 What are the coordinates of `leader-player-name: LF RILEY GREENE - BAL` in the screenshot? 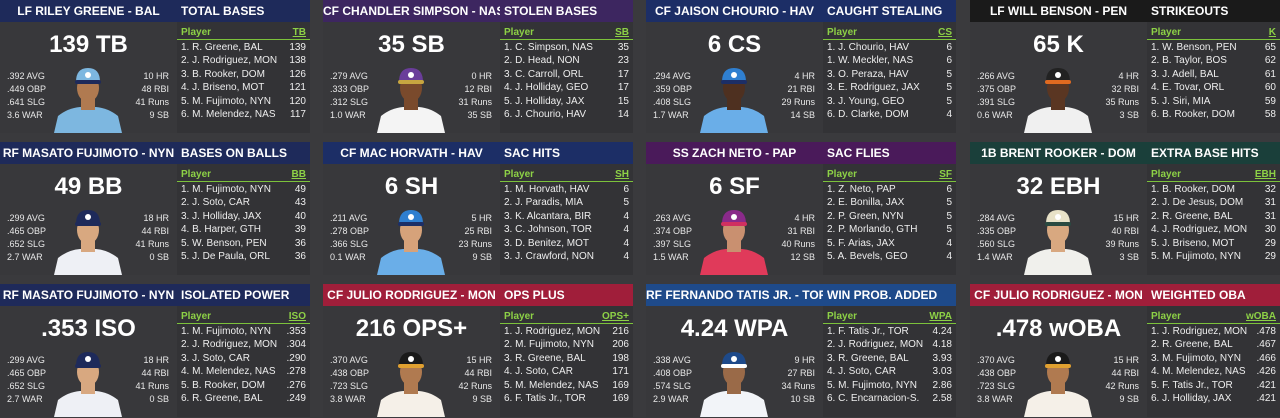 It's located at (88, 11).